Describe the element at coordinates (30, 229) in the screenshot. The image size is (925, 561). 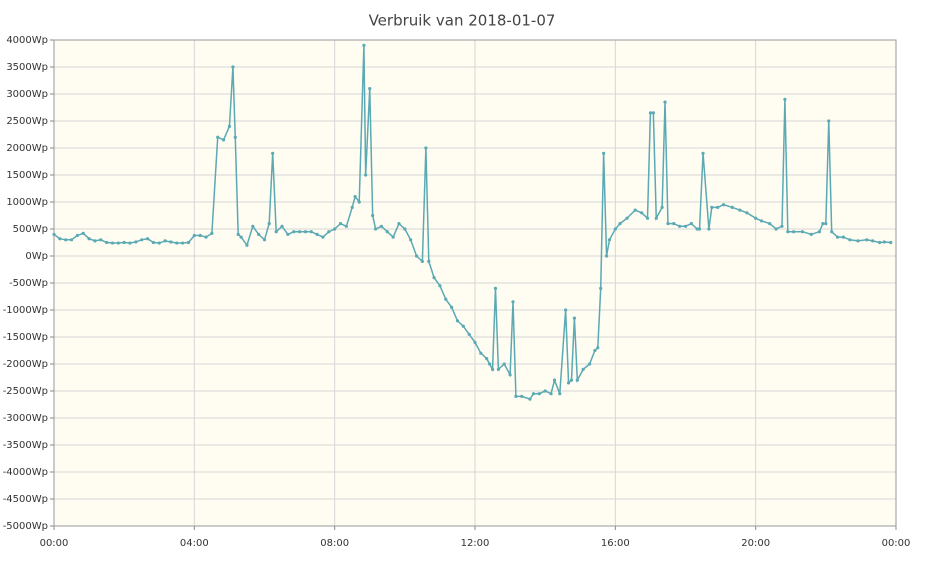
I see `y-tick-label: 500Wp` at that location.